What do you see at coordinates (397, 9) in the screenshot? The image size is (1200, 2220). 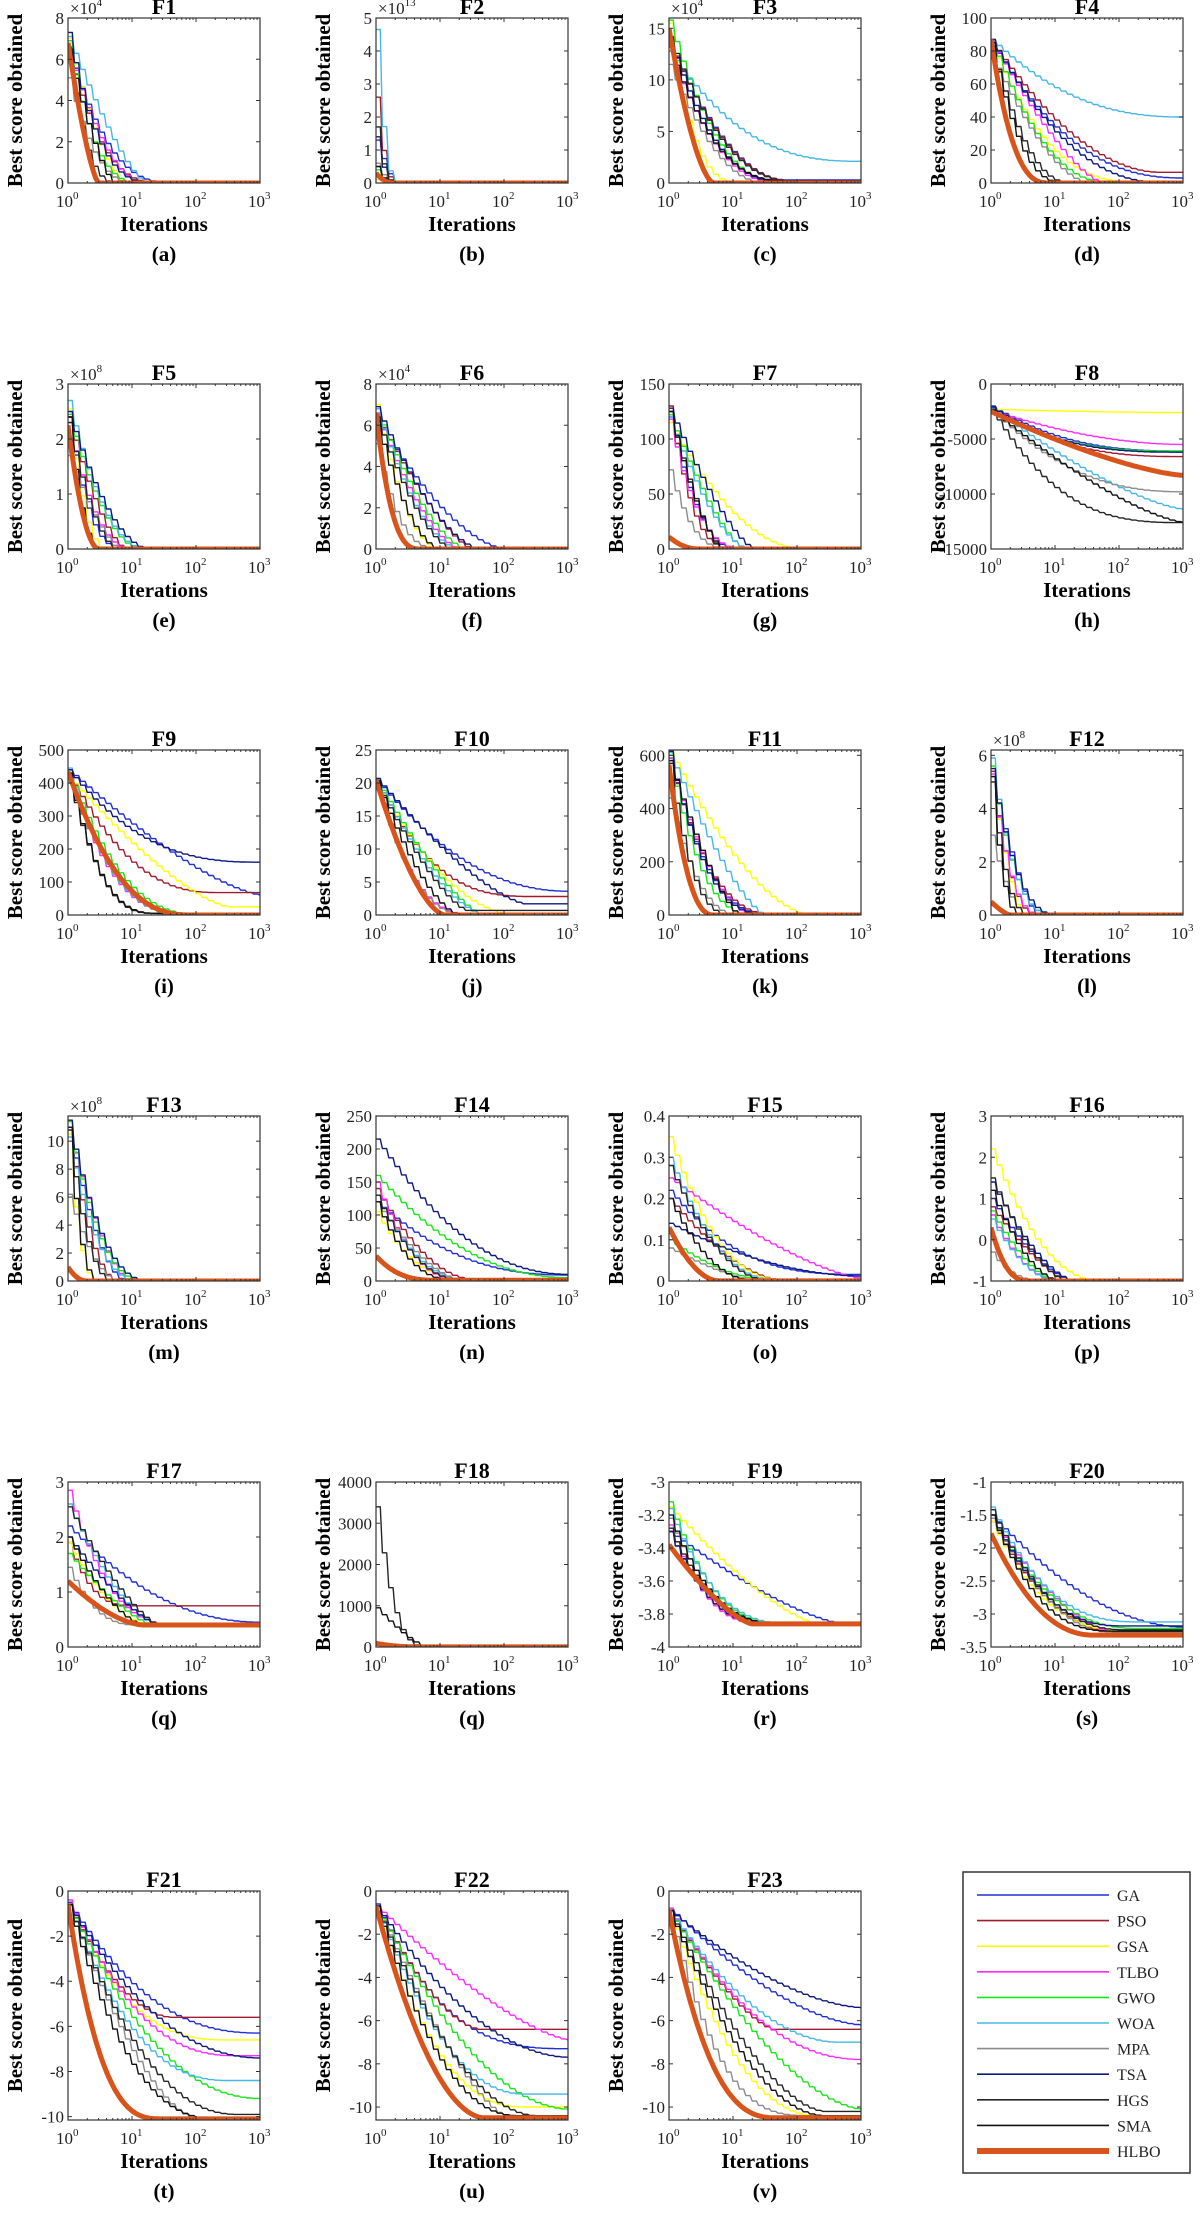 I see `y-multiplier: ×10¹³` at bounding box center [397, 9].